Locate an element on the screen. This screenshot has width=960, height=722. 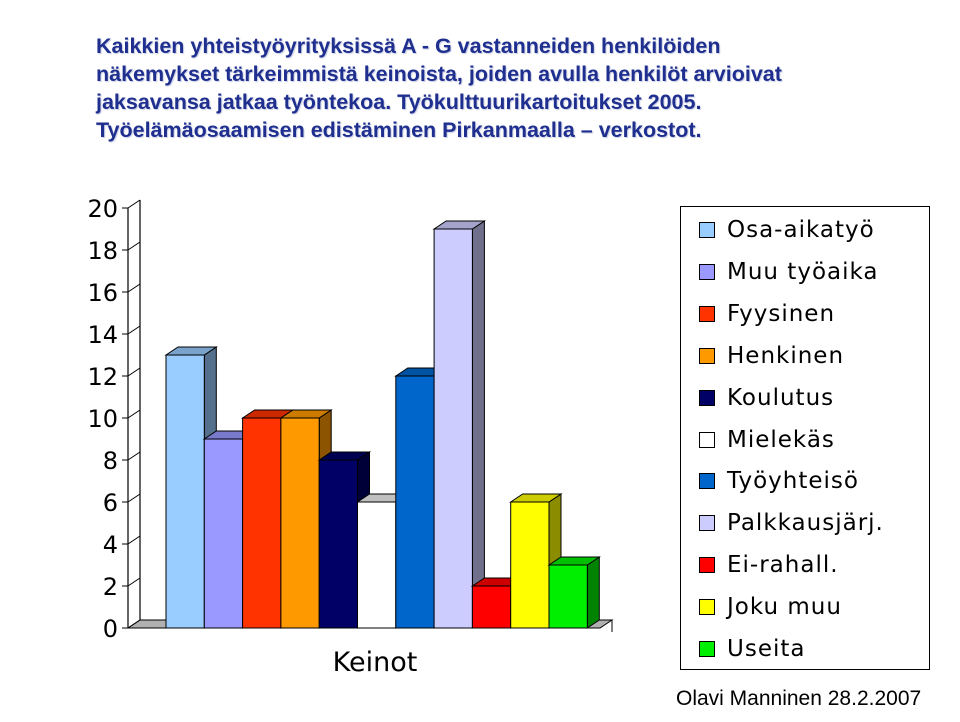
legend-item: Osa-aikatyö is located at coordinates (787, 230).